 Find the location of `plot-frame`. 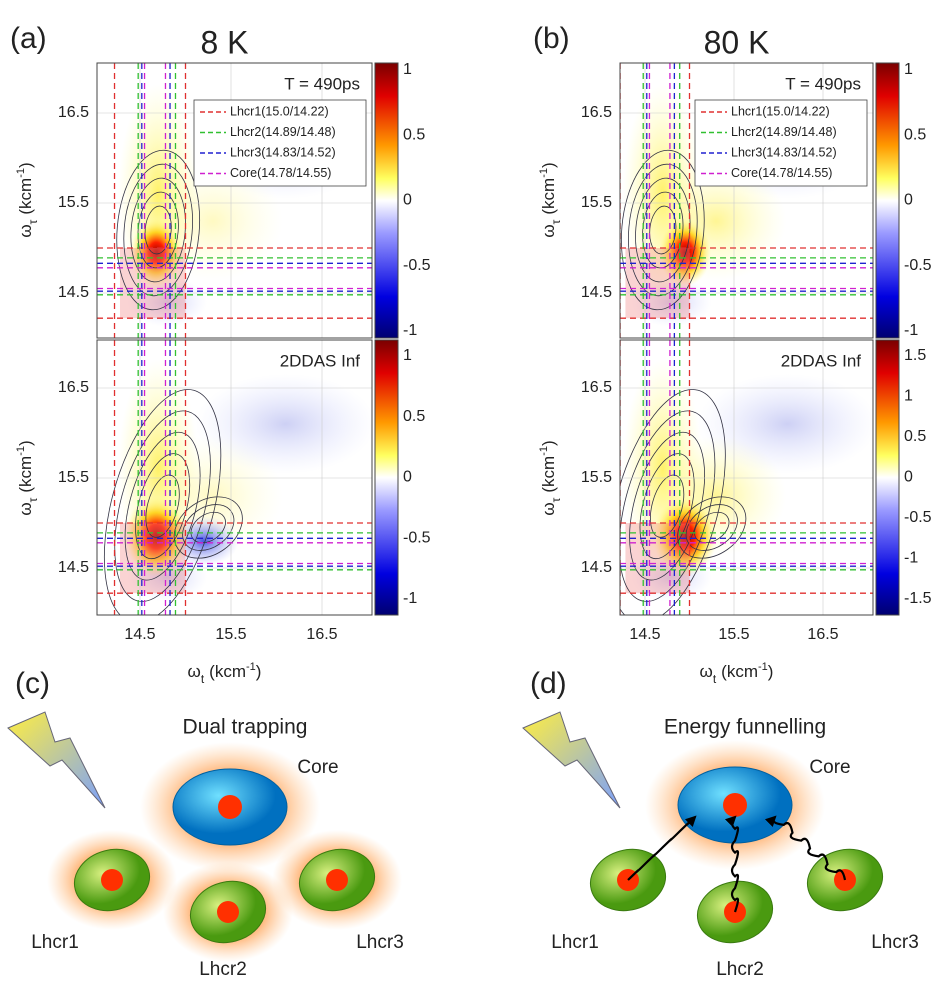

plot-frame is located at coordinates (746, 200).